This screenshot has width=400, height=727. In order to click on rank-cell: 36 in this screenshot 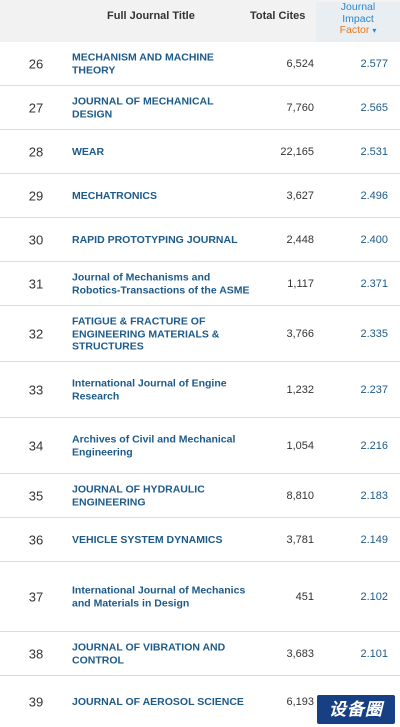, I will do `click(36, 540)`.